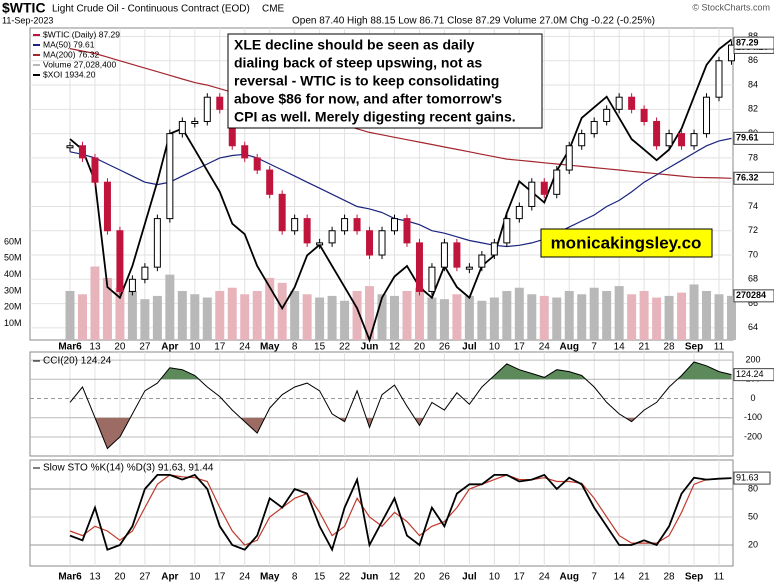  What do you see at coordinates (368, 99) in the screenshot?
I see `annotation-line: above $86 for now, and after tomorrow's` at bounding box center [368, 99].